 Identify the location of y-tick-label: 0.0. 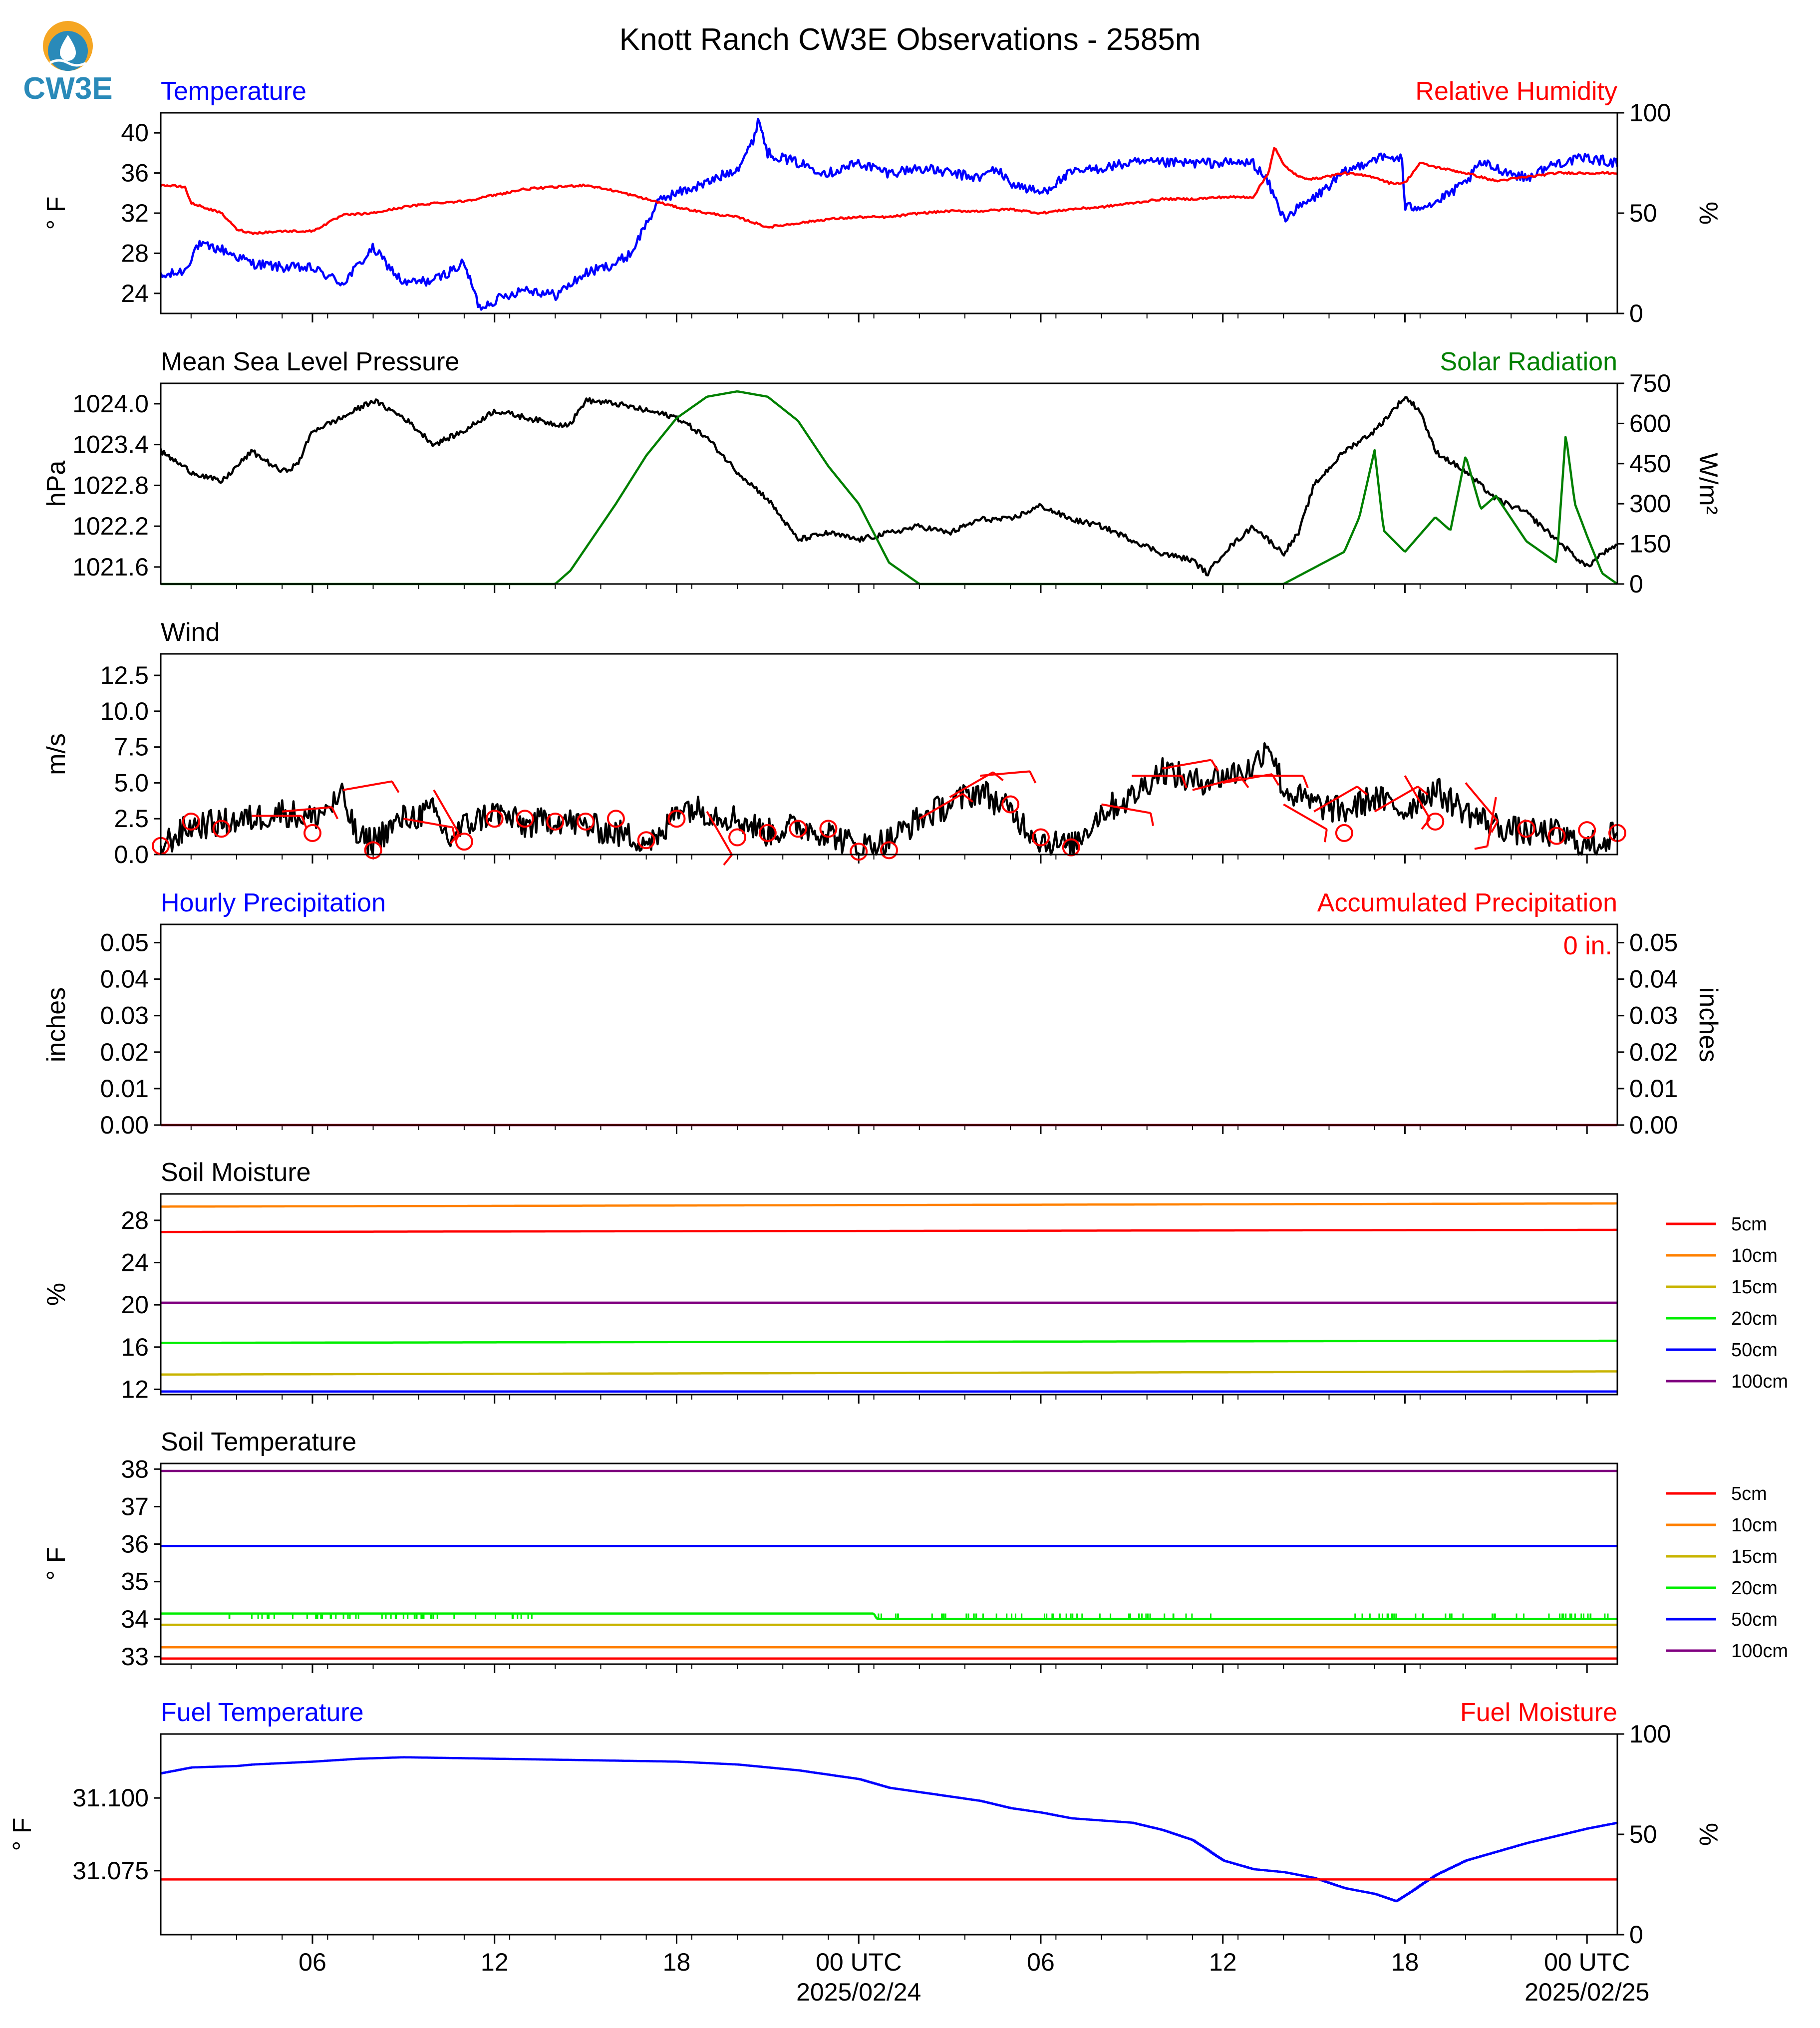
(131, 855).